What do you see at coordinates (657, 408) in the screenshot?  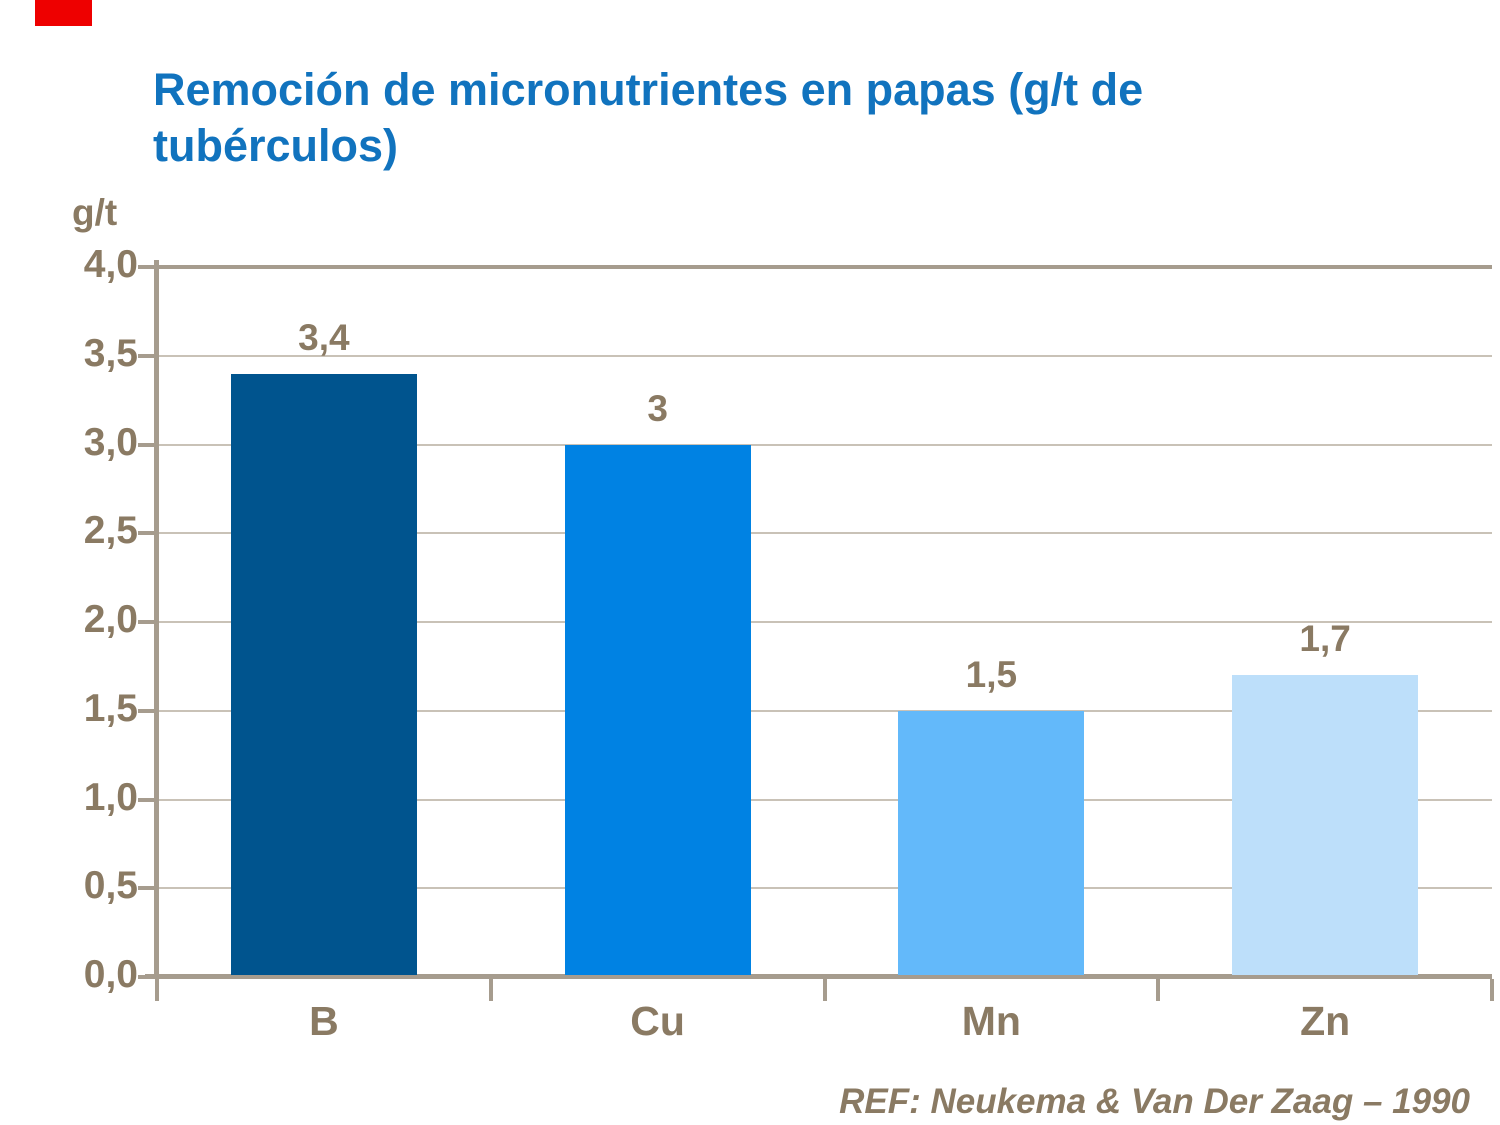 I see `bar-value-label-Cu: 3` at bounding box center [657, 408].